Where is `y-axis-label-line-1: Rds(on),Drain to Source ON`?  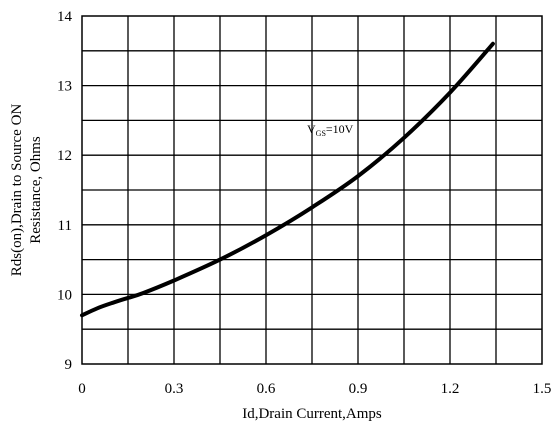 y-axis-label-line-1: Rds(on),Drain to Source ON is located at coordinates (17, 190).